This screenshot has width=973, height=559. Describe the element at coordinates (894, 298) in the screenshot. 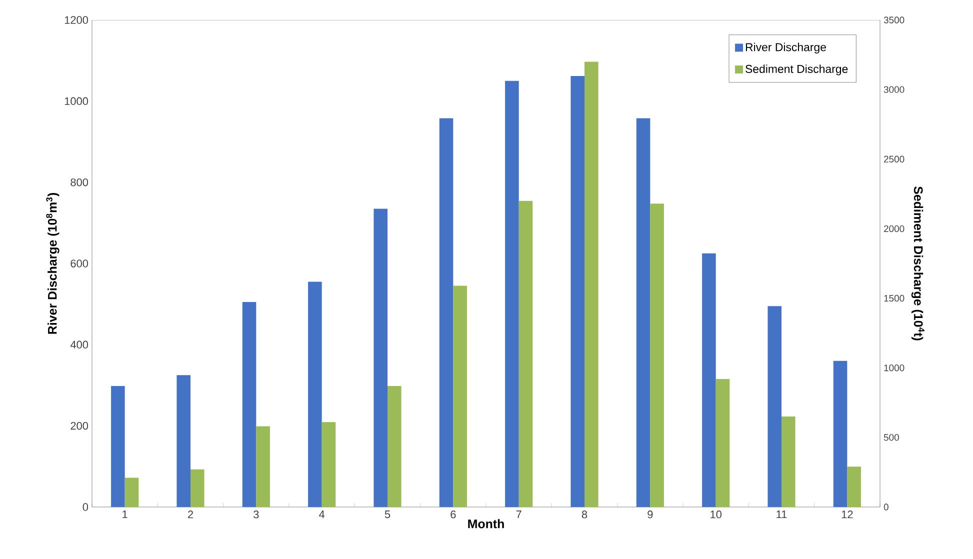

I see `y2-tick-label: 1500` at that location.